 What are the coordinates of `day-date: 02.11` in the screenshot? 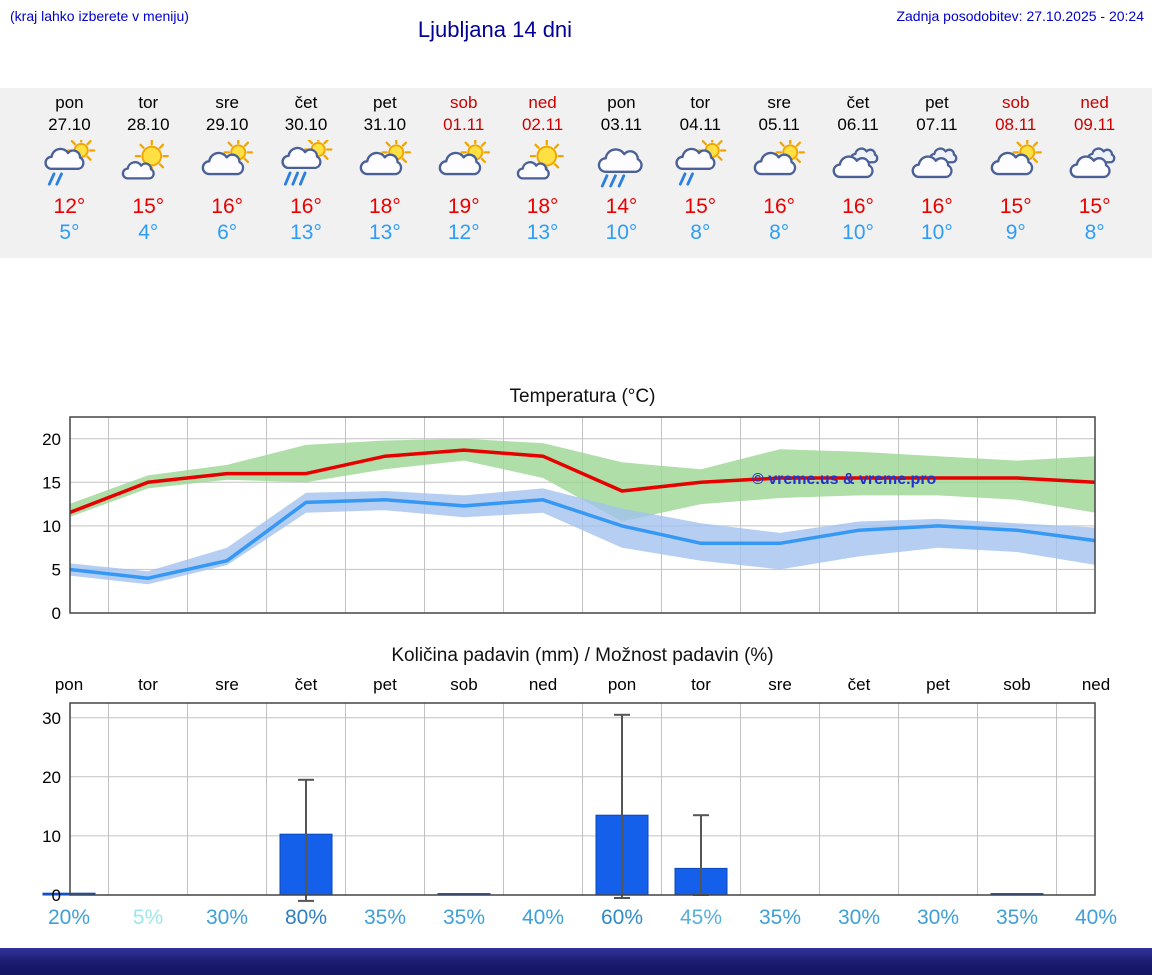 It's located at (542, 124).